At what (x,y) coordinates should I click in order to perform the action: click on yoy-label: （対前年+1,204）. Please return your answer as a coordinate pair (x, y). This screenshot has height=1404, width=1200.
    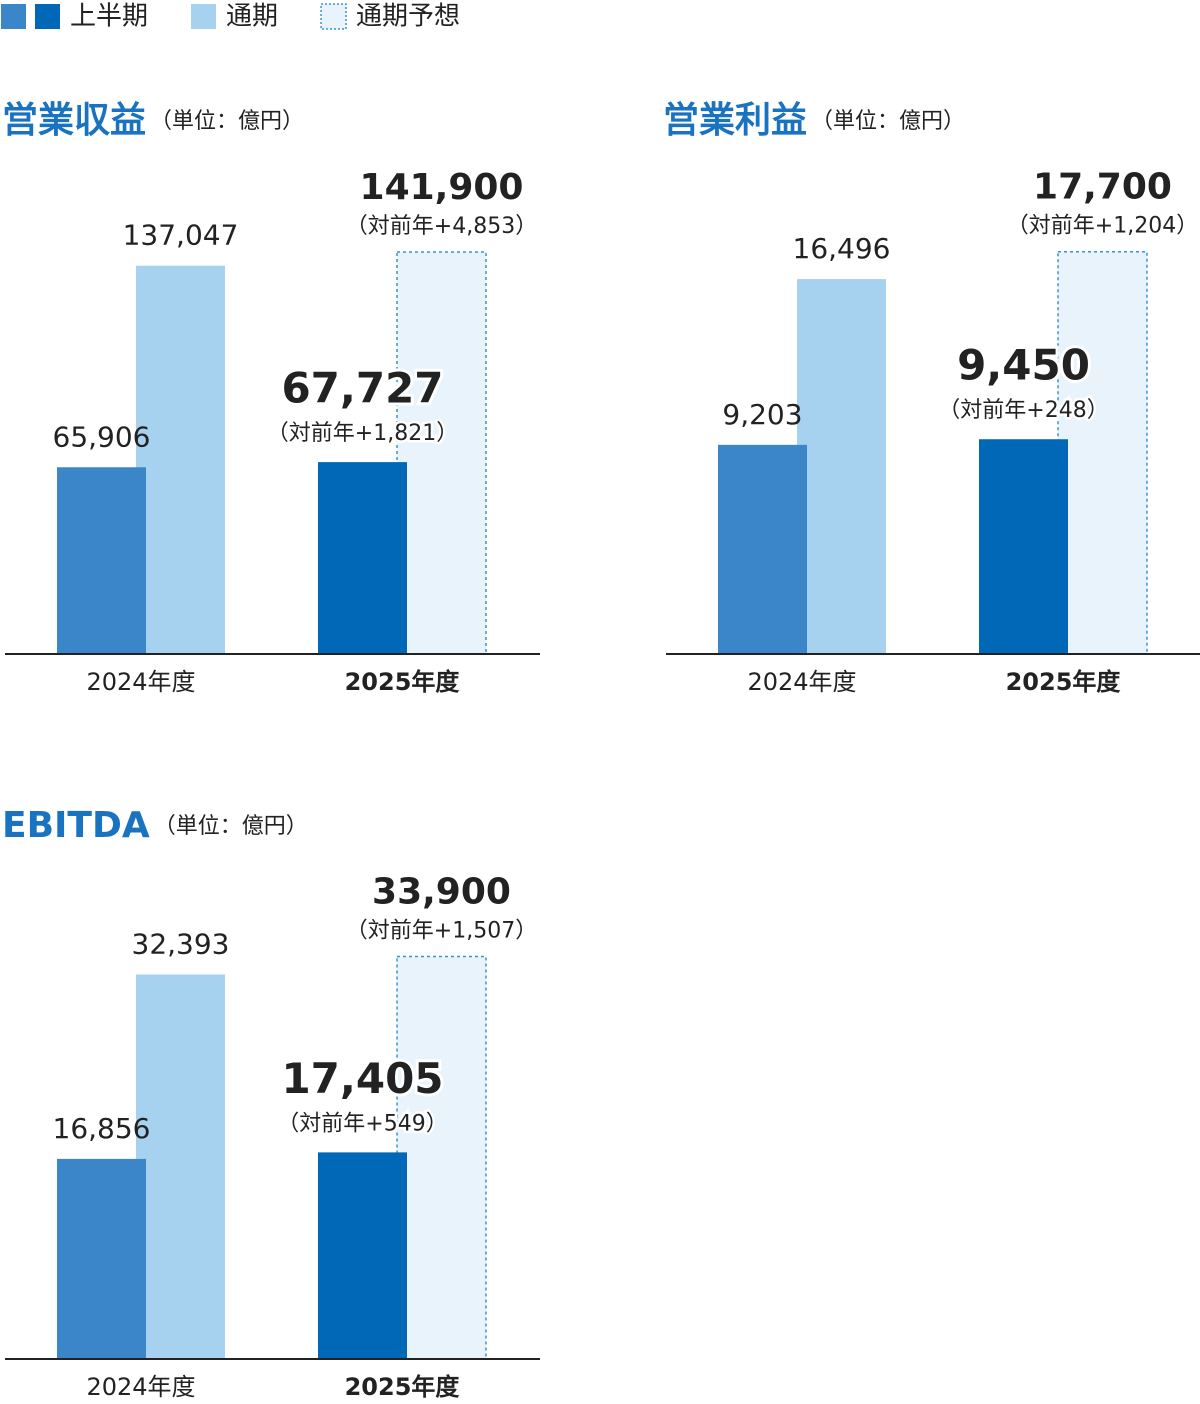
    Looking at the image, I should click on (1102, 226).